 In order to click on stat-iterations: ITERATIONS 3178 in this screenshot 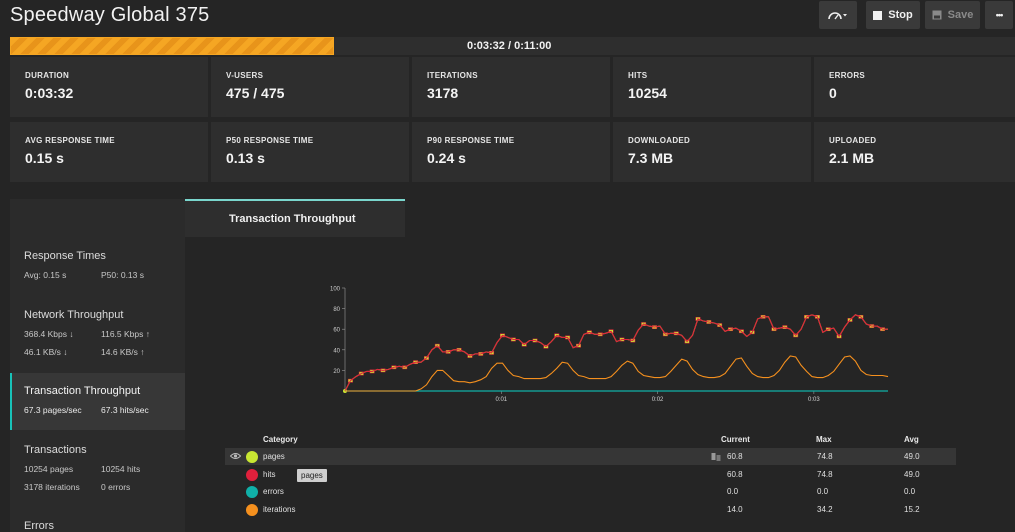, I will do `click(511, 87)`.